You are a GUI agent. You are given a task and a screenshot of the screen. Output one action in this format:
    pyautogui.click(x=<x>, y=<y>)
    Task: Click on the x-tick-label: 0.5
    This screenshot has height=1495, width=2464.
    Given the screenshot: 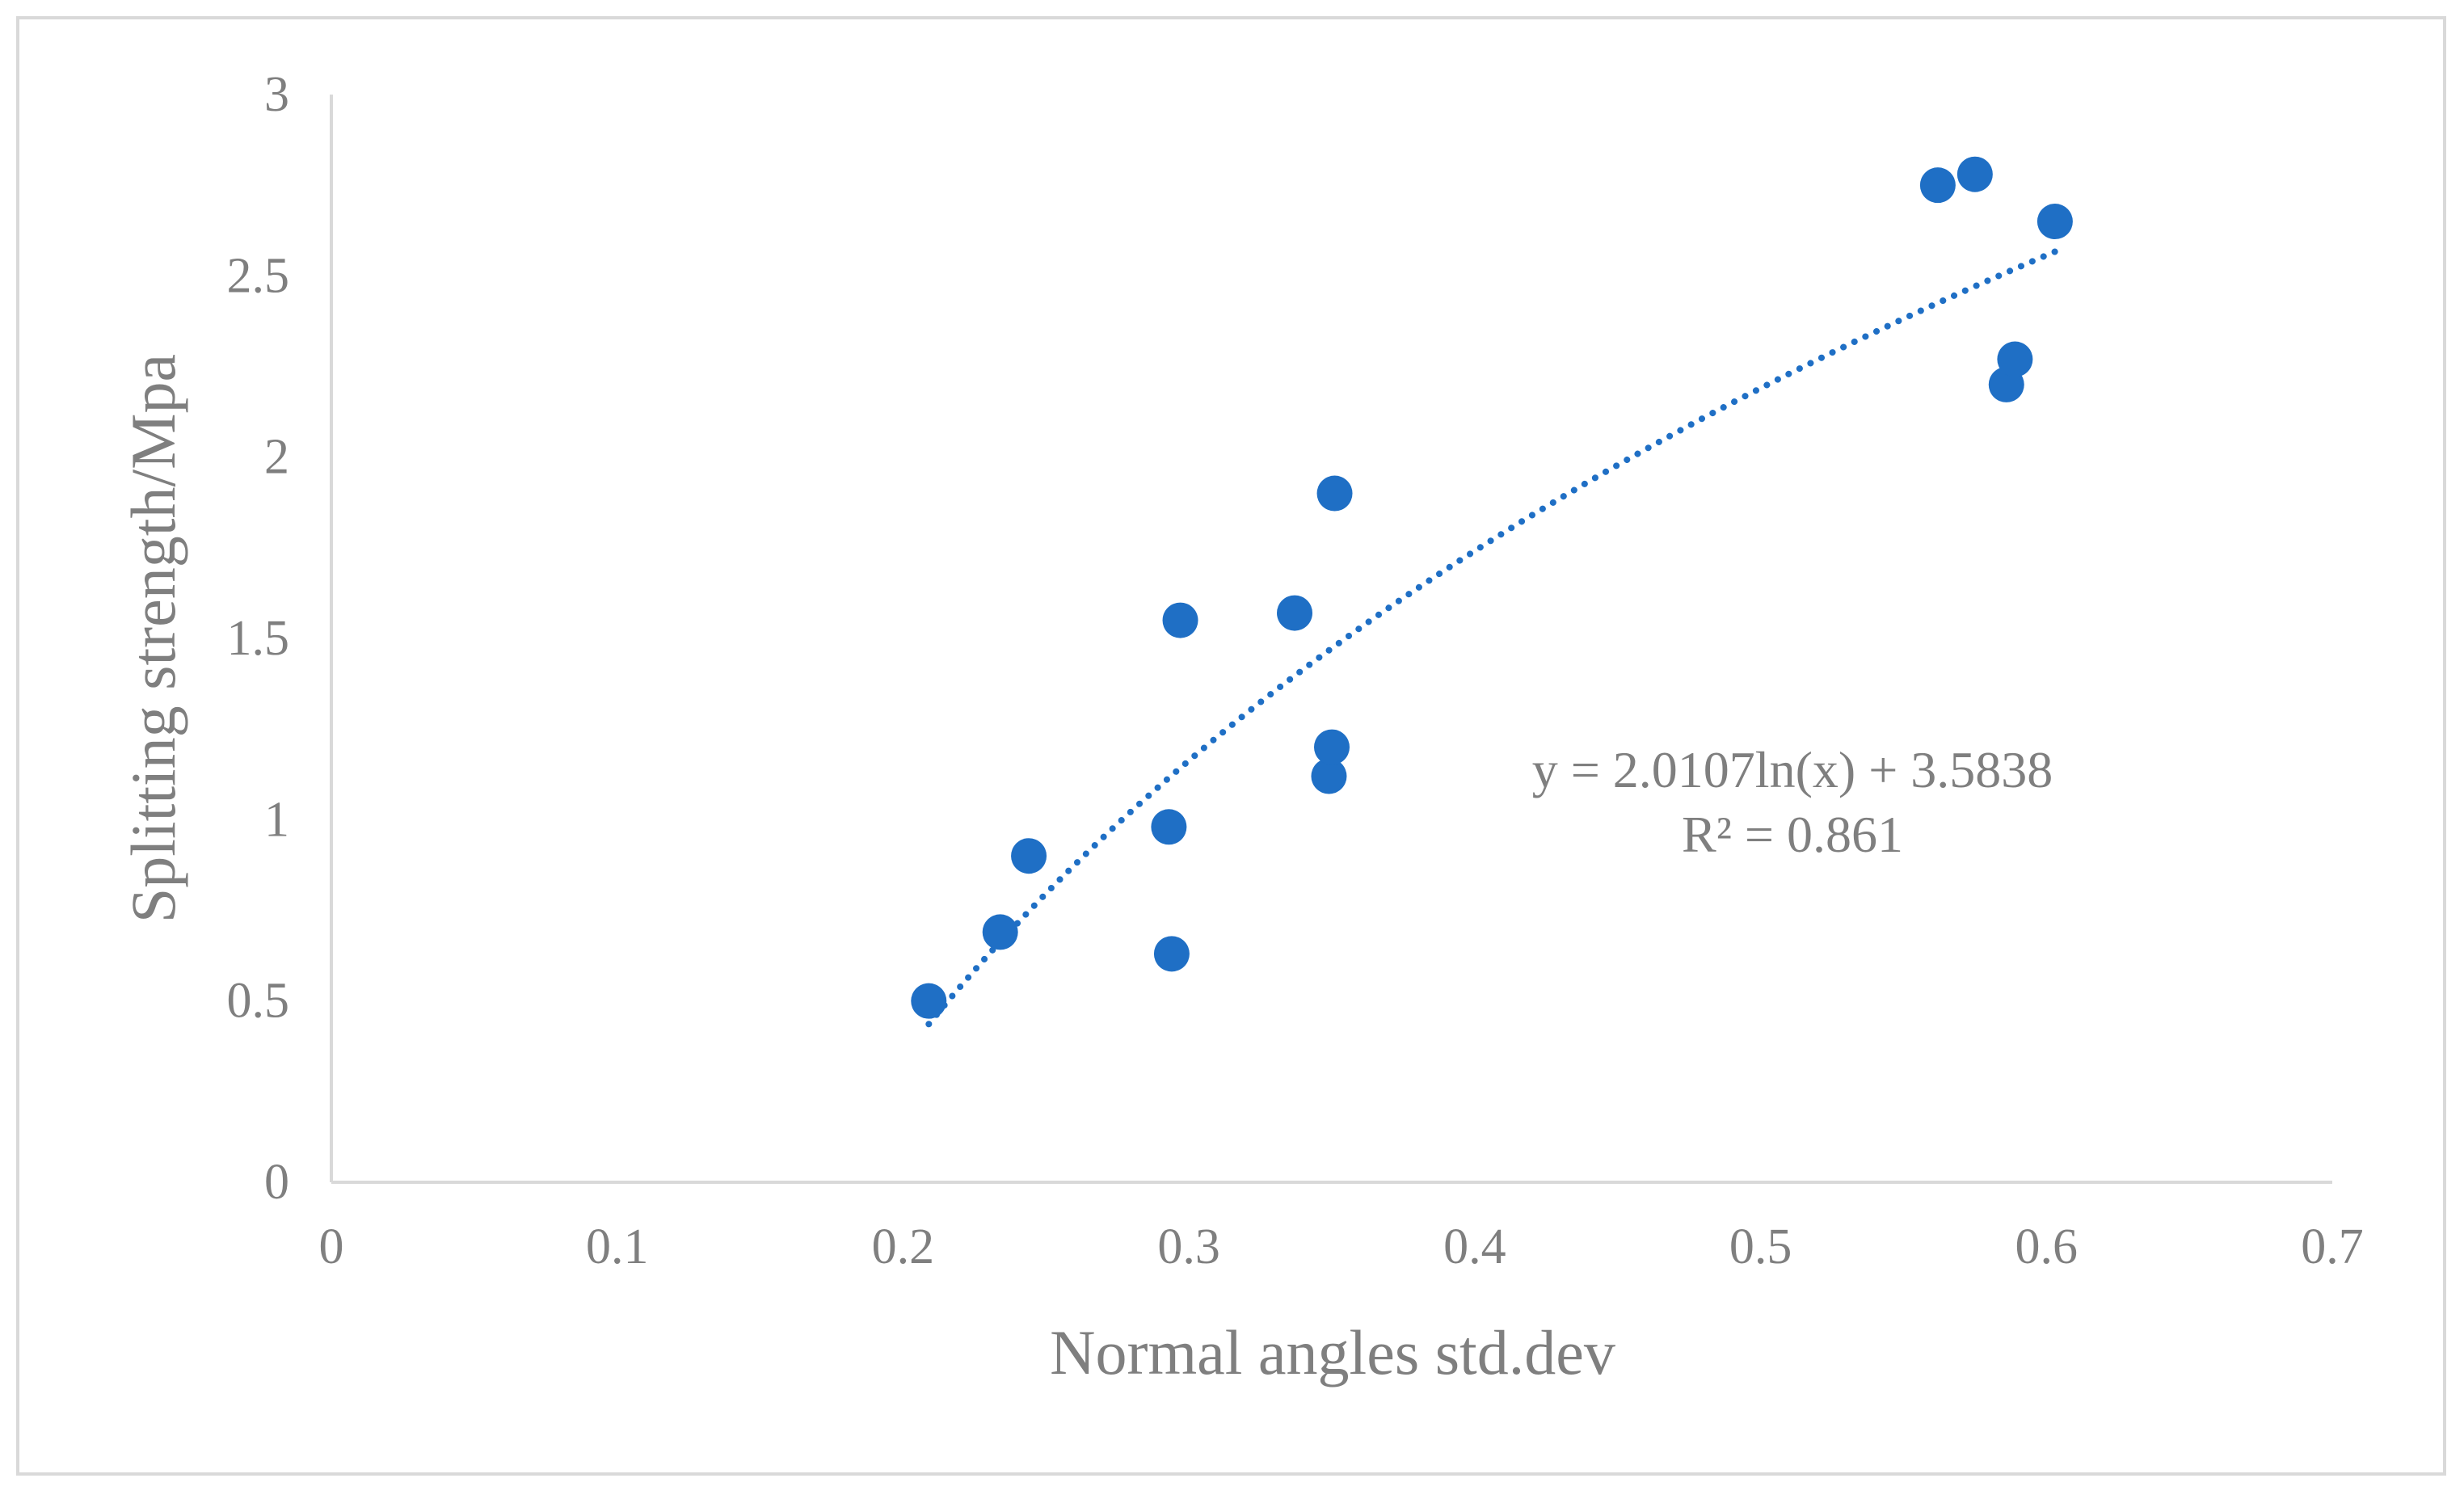 What is the action you would take?
    pyautogui.click(x=1761, y=1246)
    